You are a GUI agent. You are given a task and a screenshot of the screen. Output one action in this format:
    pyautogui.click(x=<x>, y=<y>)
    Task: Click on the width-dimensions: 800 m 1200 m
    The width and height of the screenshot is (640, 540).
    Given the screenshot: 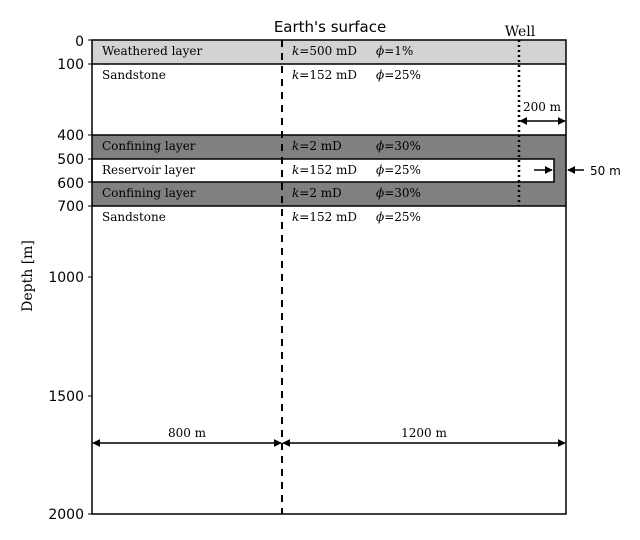 What is the action you would take?
    pyautogui.click(x=329, y=436)
    